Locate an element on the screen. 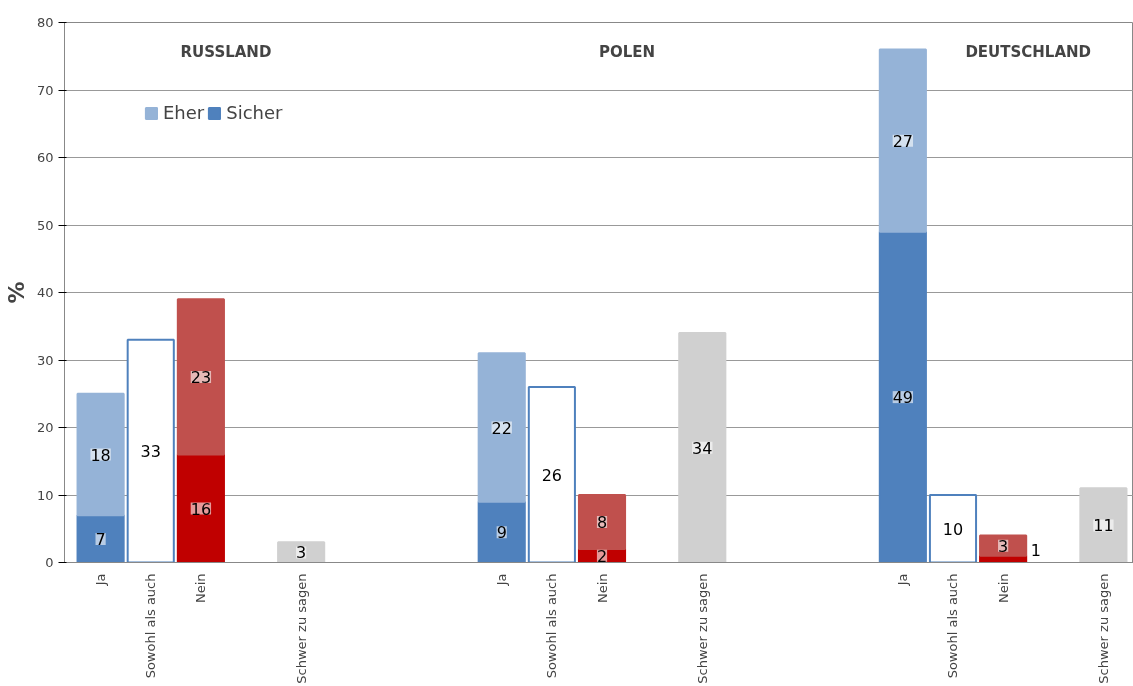  annotation: RUSSLAND is located at coordinates (226, 51).